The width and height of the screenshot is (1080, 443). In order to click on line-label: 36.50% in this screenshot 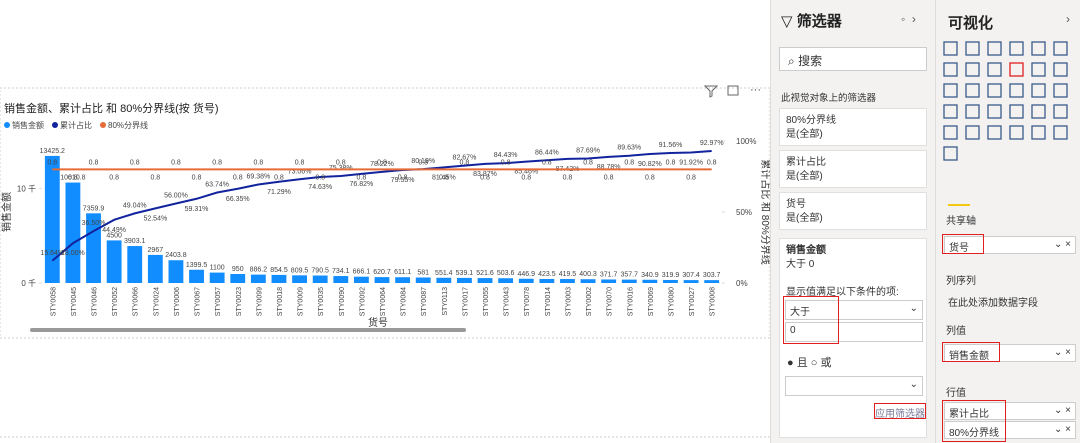, I will do `click(94, 223)`.